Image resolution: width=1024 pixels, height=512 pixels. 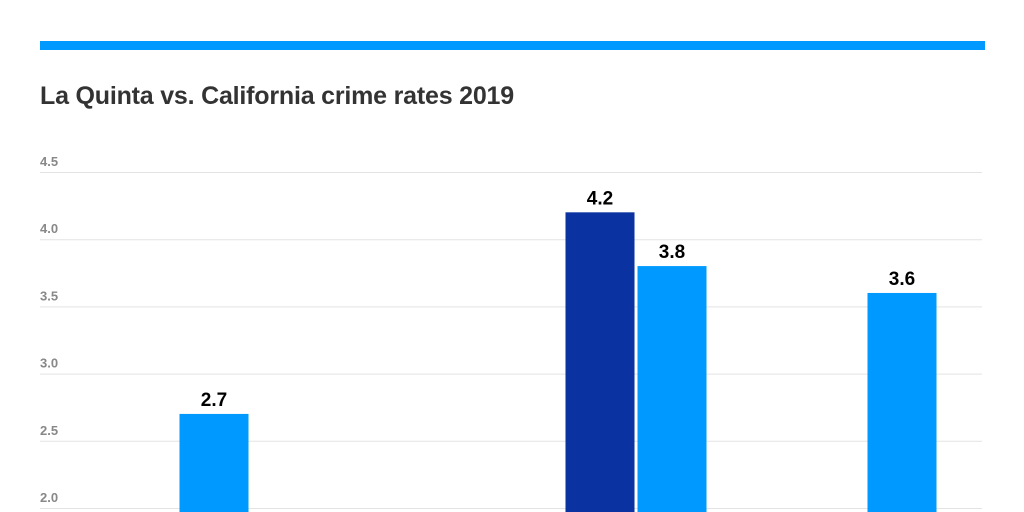 I want to click on data-label: 2.7, so click(x=214, y=400).